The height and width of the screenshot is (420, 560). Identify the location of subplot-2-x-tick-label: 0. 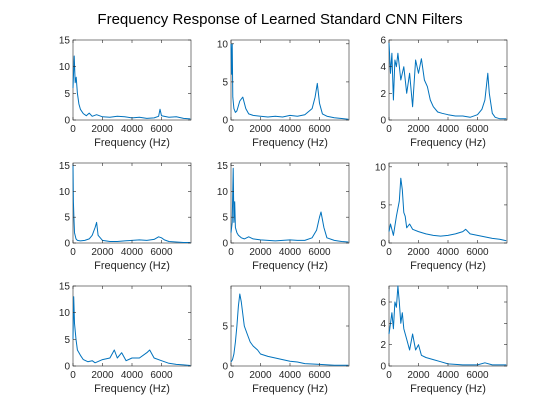
(231, 129).